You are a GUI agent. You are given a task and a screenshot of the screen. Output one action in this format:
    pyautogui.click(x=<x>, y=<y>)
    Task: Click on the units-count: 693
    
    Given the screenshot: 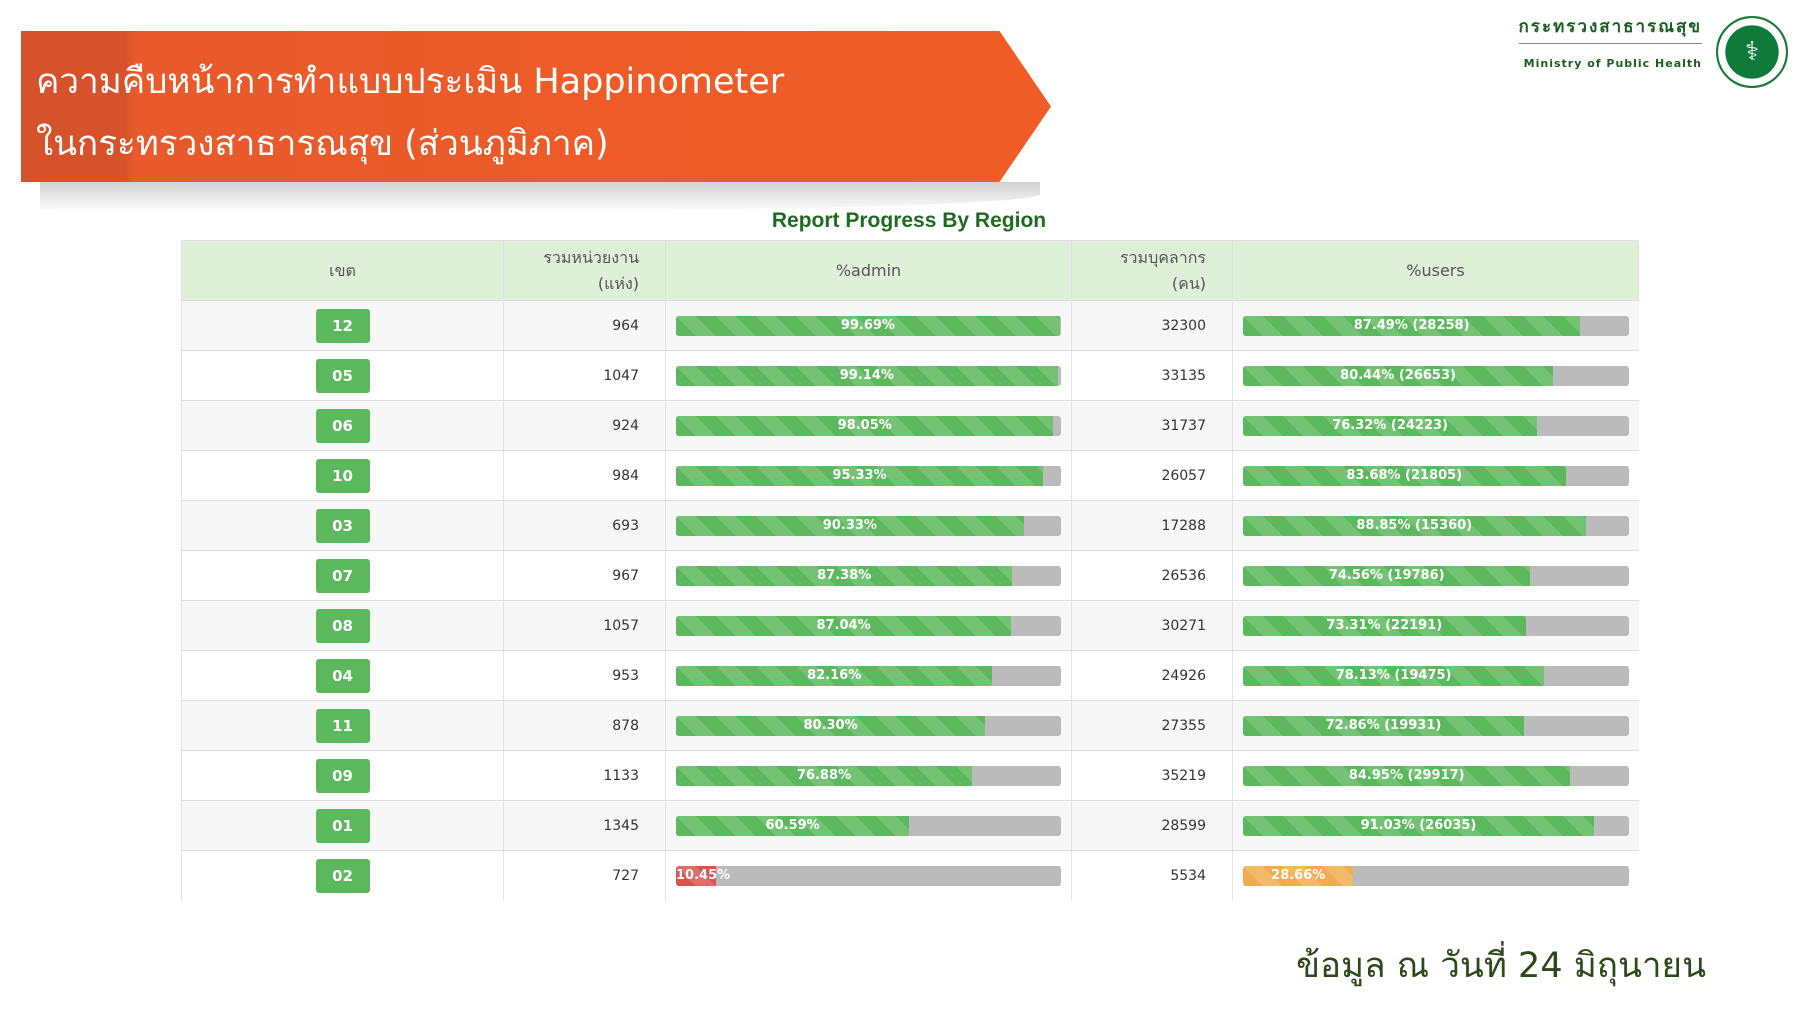 What is the action you would take?
    pyautogui.click(x=584, y=525)
    